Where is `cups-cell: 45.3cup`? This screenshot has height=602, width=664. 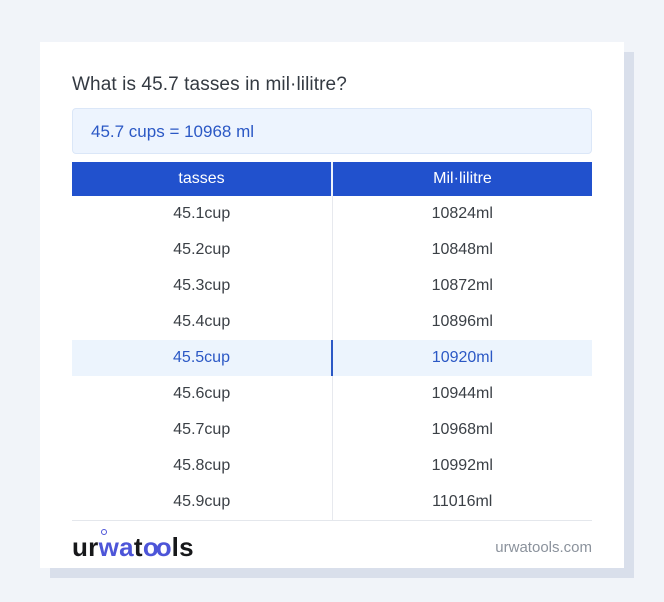 cups-cell: 45.3cup is located at coordinates (202, 286).